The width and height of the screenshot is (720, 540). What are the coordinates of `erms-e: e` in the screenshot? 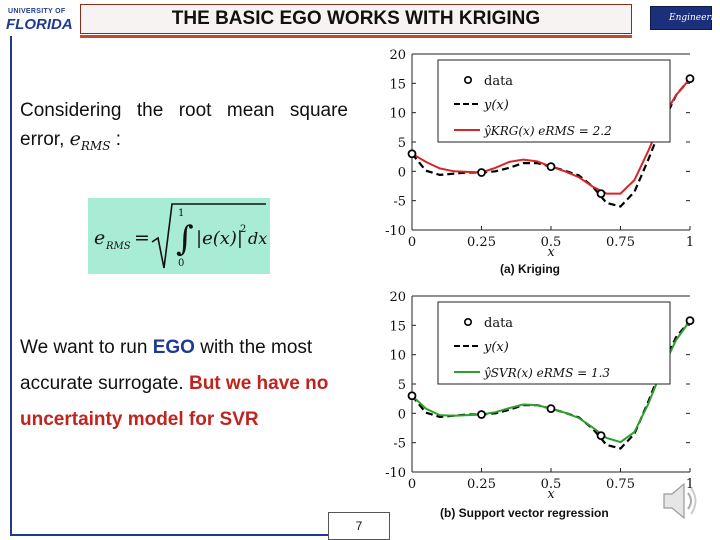 It's located at (75, 139).